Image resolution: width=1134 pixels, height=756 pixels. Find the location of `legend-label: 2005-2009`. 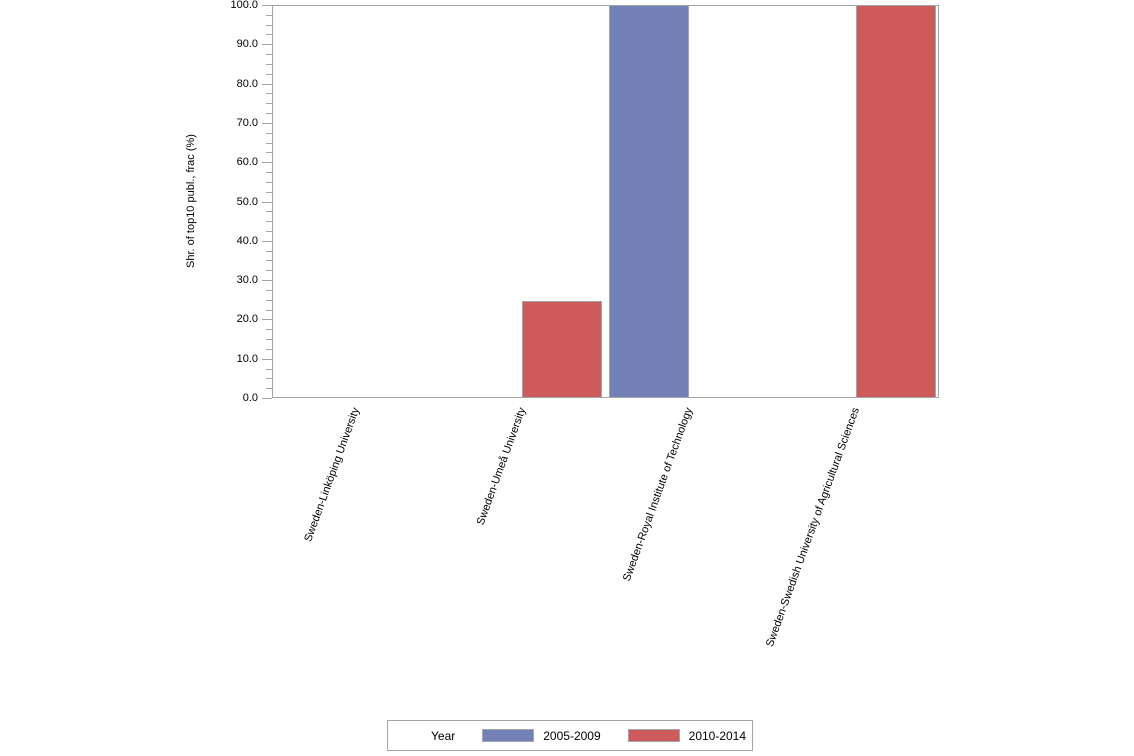

legend-label: 2005-2009 is located at coordinates (572, 735).